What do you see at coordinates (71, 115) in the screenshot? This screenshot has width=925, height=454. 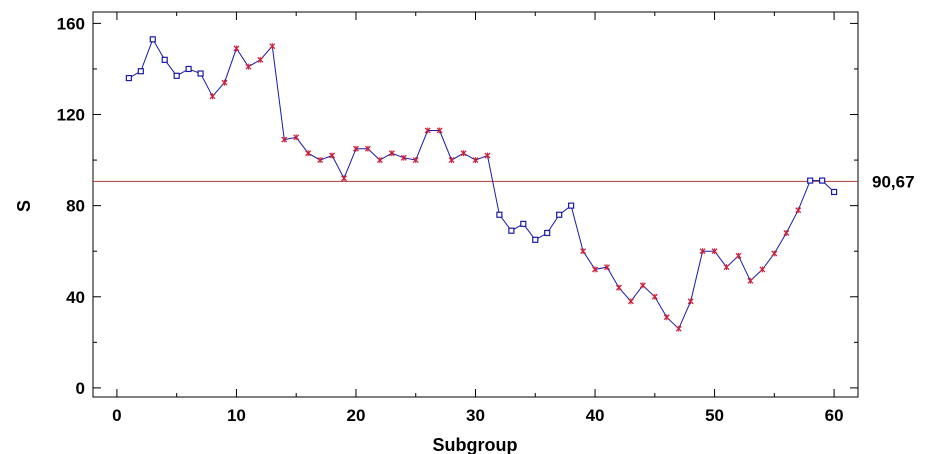 I see `y-tick-label: 120` at bounding box center [71, 115].